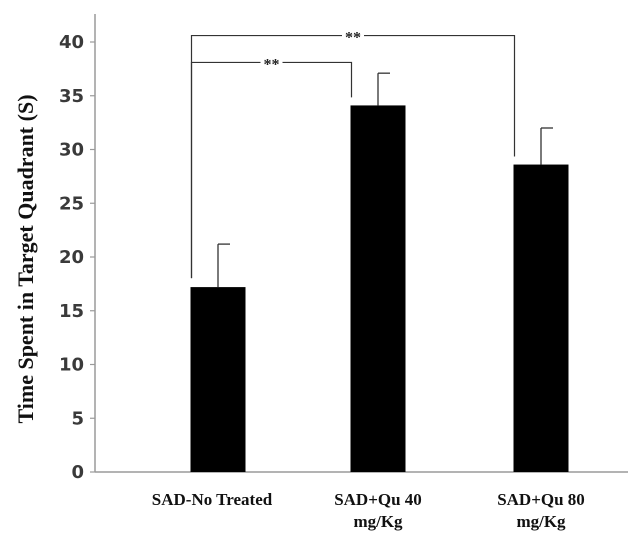 Image resolution: width=638 pixels, height=534 pixels. Describe the element at coordinates (541, 499) in the screenshot. I see `x-category-label: SAD+Qu 80` at that location.